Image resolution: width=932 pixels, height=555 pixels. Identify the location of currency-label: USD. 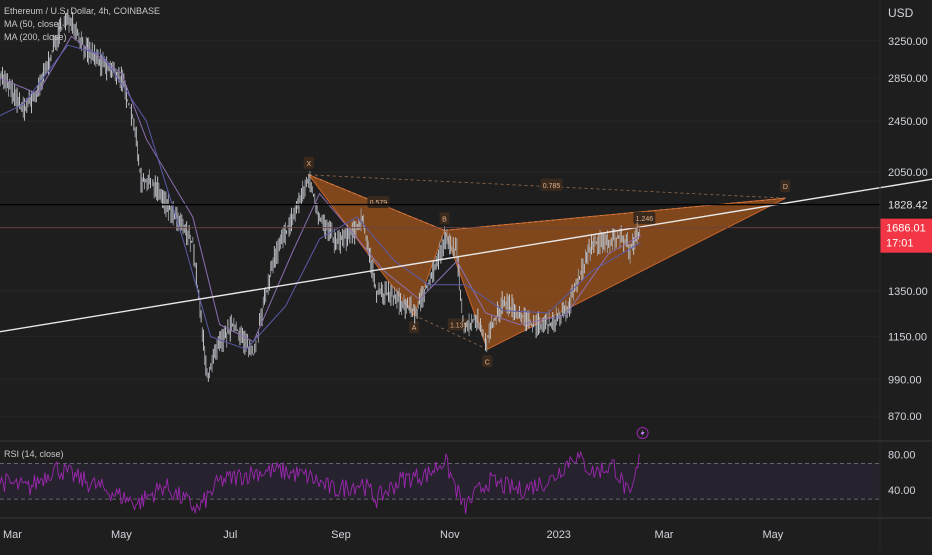
(901, 13).